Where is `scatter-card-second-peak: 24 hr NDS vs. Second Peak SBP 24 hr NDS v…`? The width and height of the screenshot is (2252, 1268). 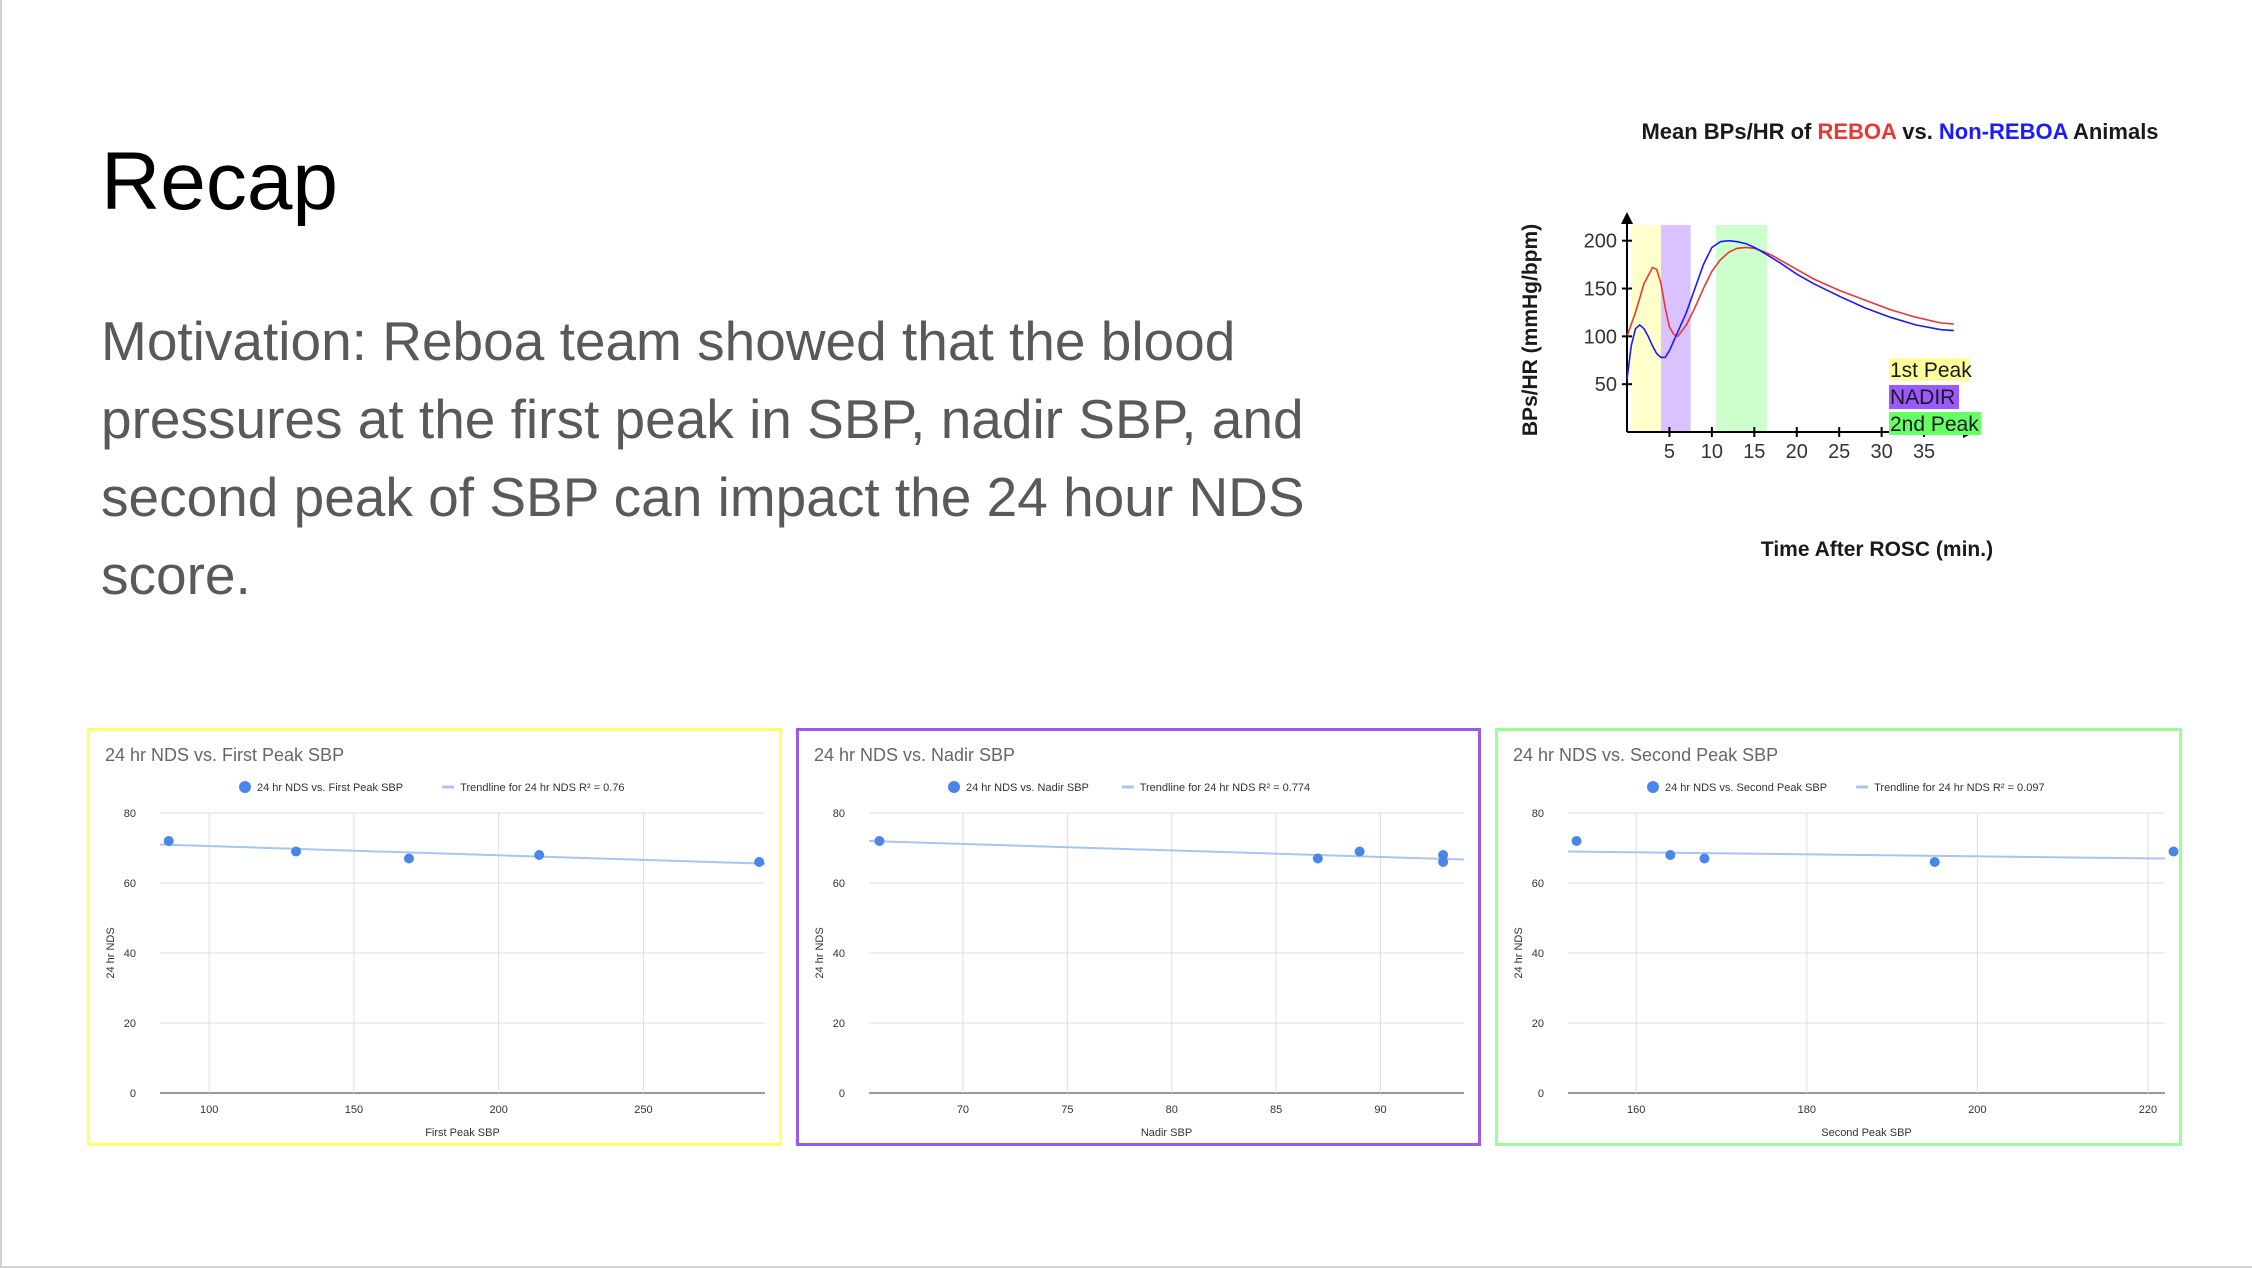 scatter-card-second-peak: 24 hr NDS vs. Second Peak SBP 24 hr NDS v… is located at coordinates (1838, 937).